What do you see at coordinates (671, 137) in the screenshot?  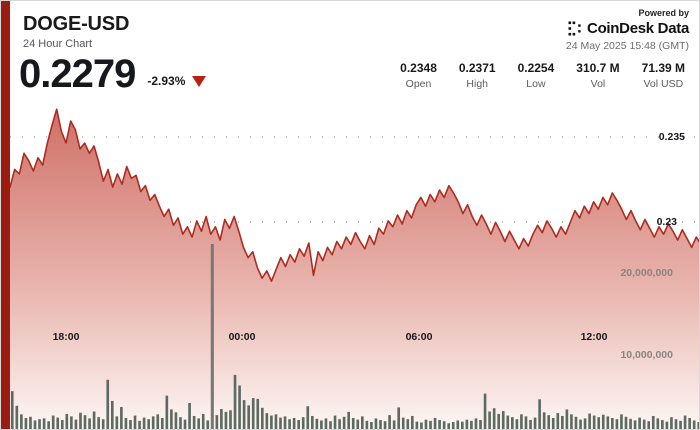 I see `price-axis-tick-0: 0.235` at bounding box center [671, 137].